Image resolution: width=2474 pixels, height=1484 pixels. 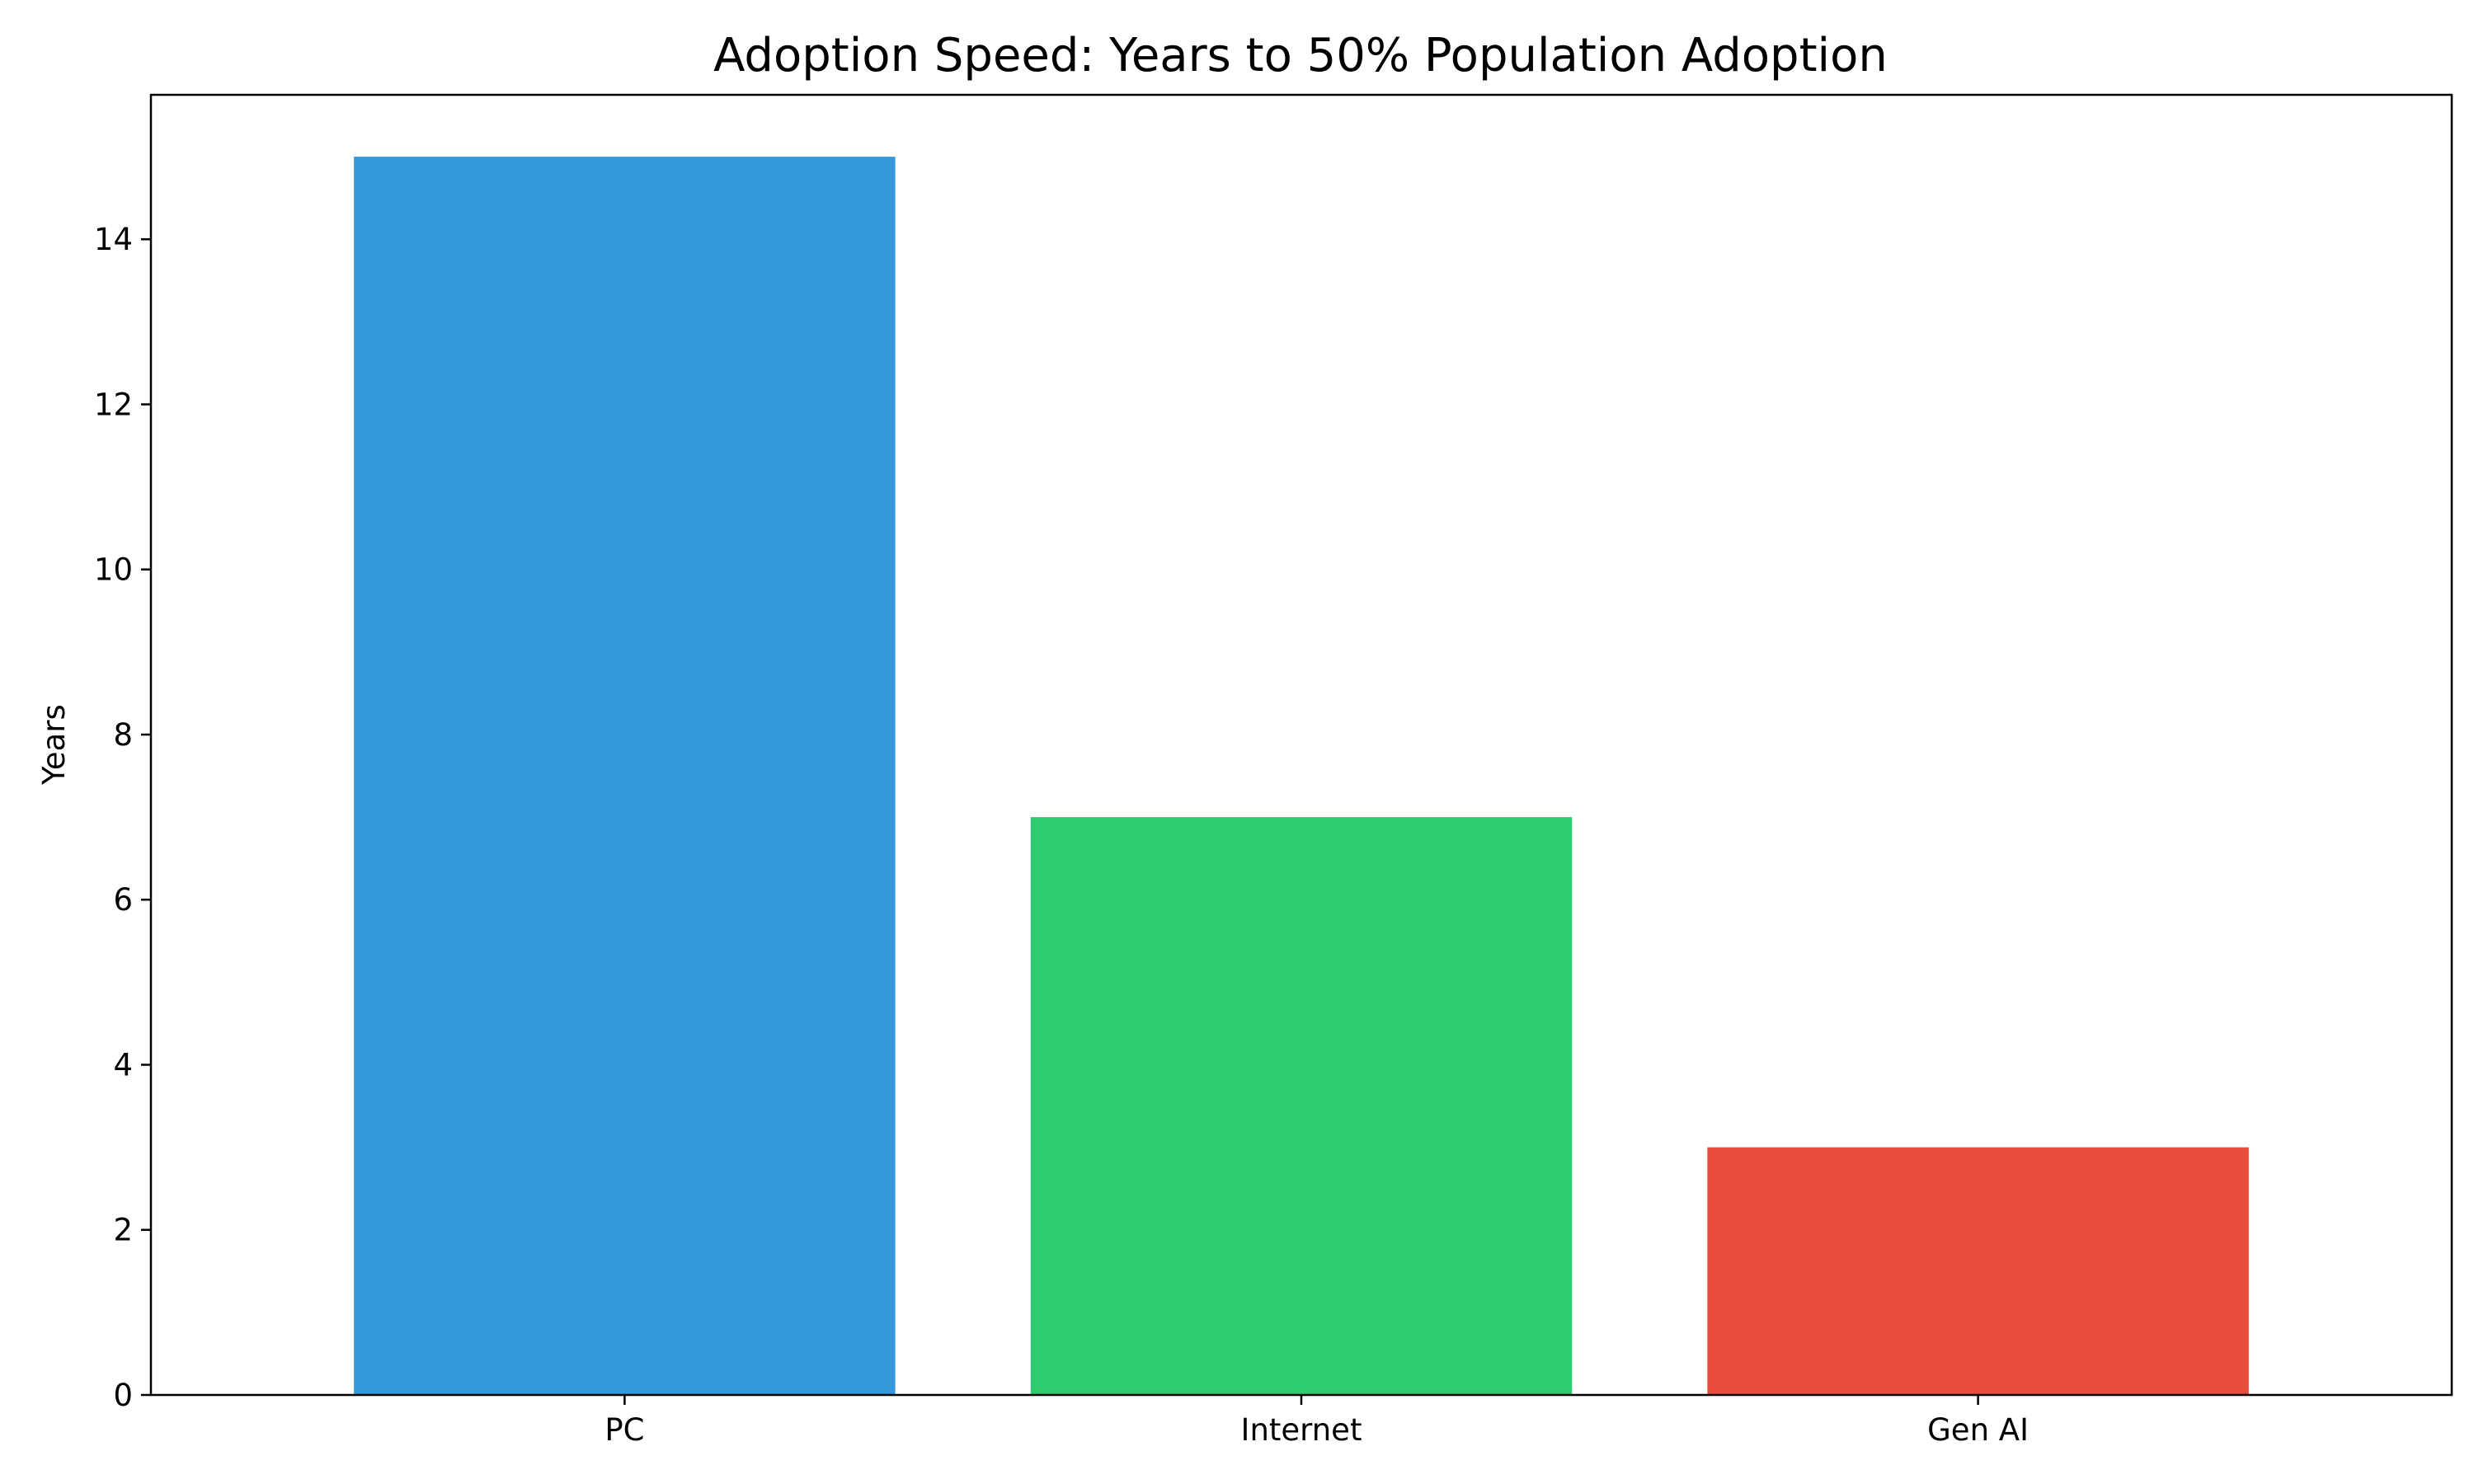 I want to click on x-tick-label: Gen AI, so click(x=1978, y=1430).